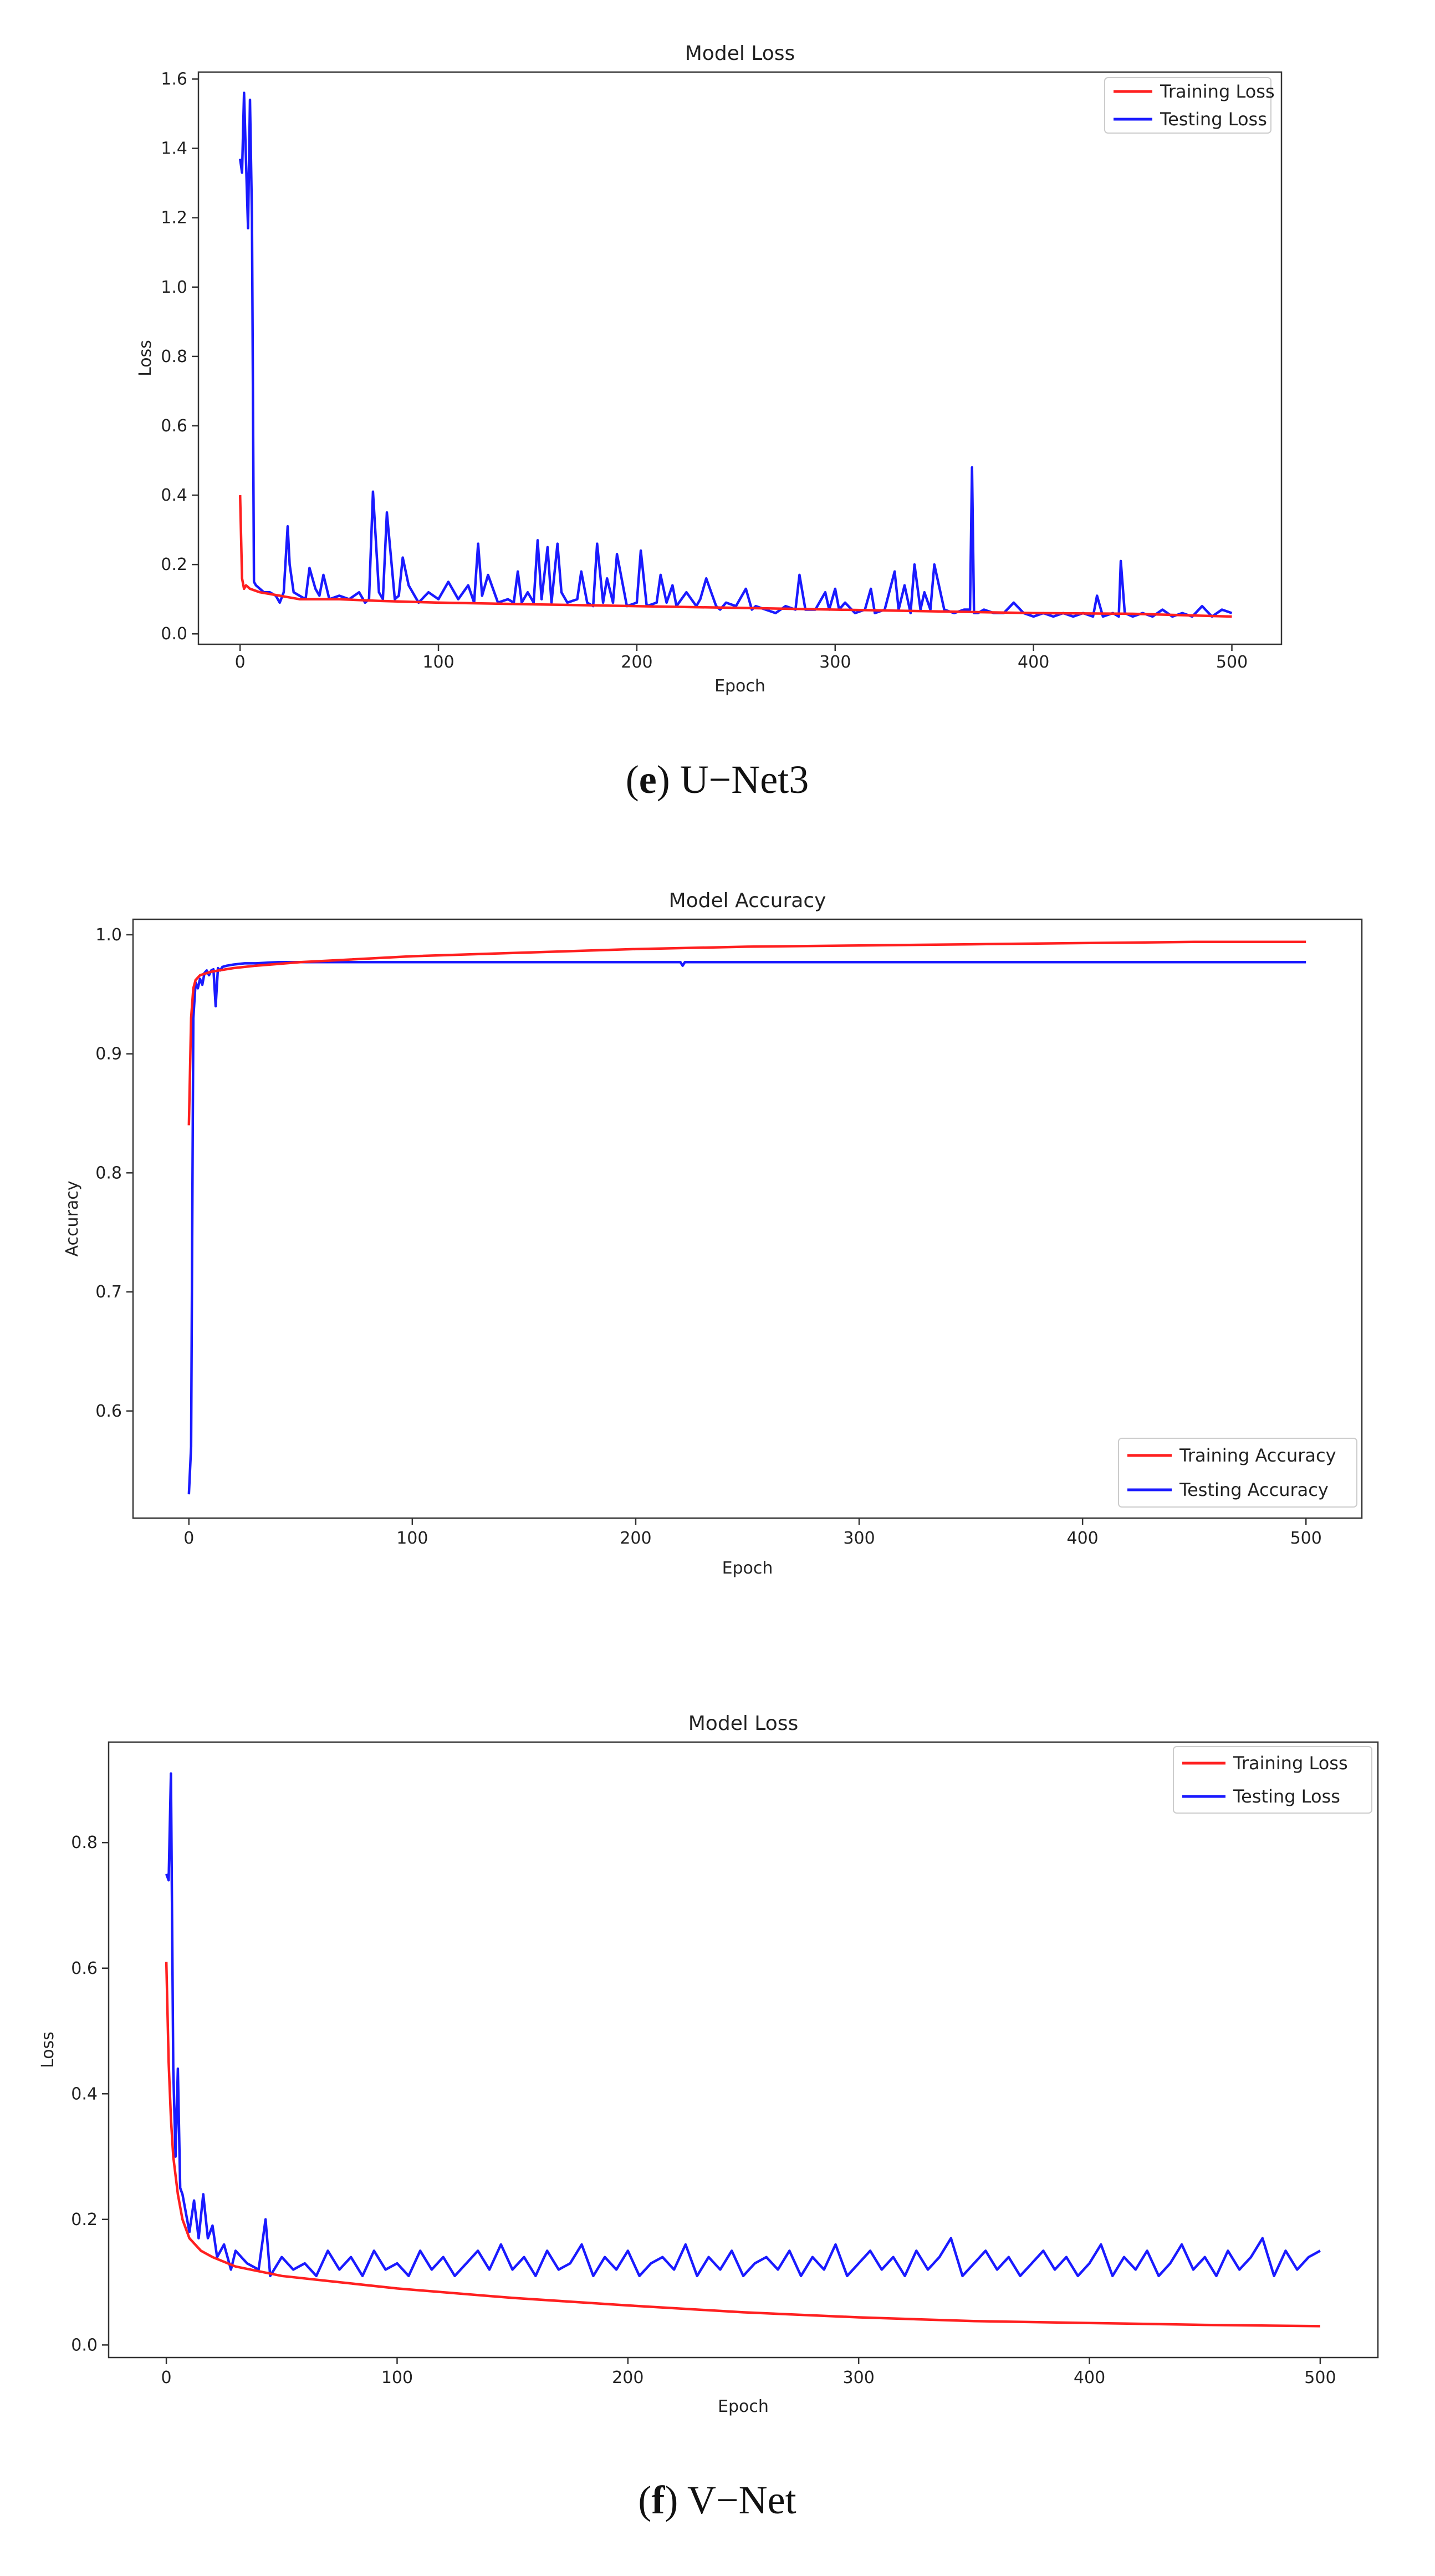  What do you see at coordinates (746, 1033) in the screenshot?
I see `series-line-training-accuracy` at bounding box center [746, 1033].